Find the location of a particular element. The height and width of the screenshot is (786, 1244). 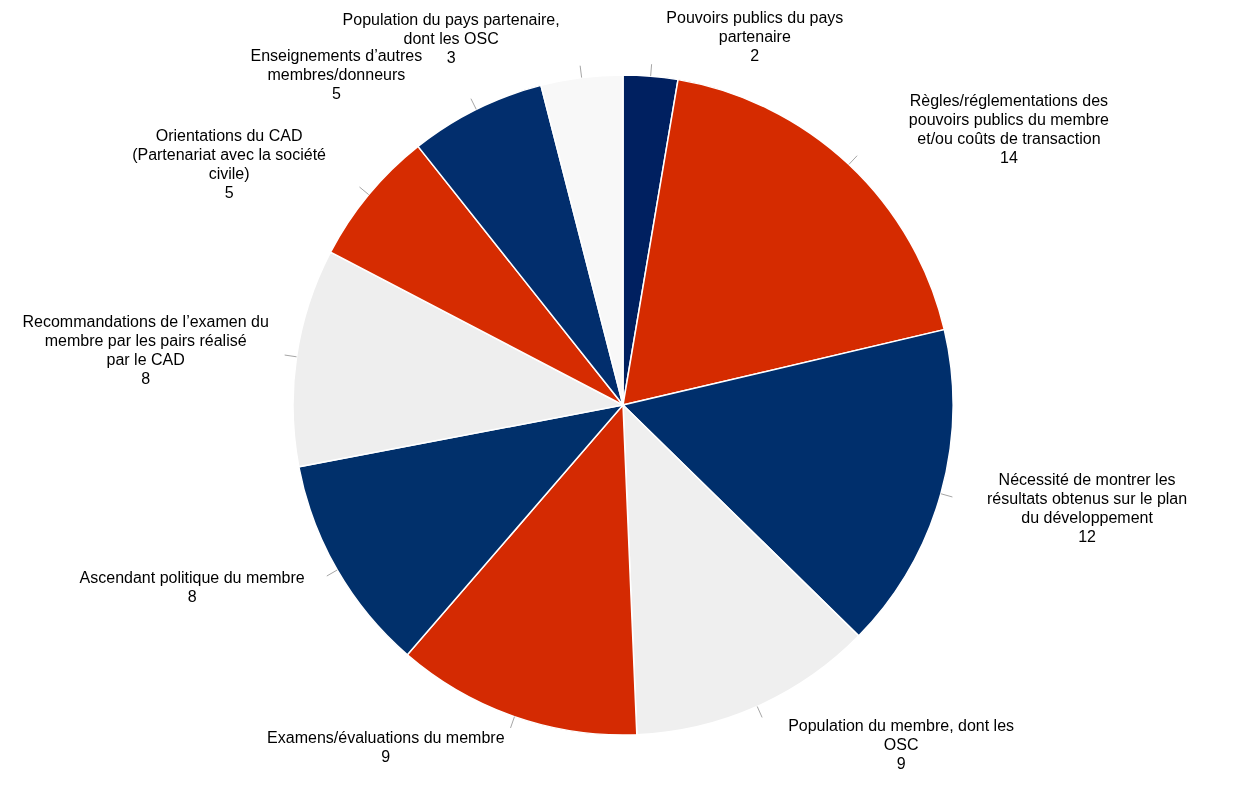

slice-label: Règles/réglementations des pouvoirs publics du membre et/ou coûts de transaction is located at coordinates (1009, 119).